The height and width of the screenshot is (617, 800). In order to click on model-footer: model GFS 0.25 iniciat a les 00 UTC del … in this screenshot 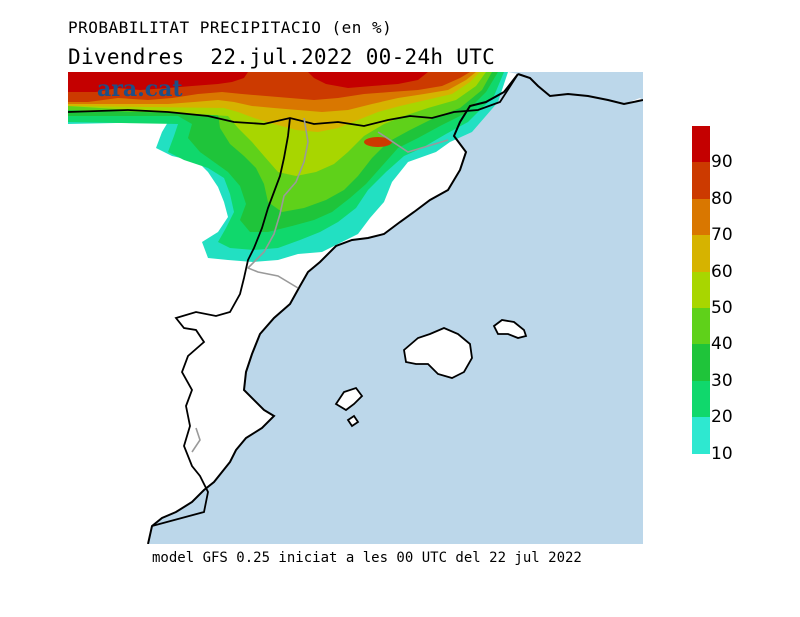, I will do `click(367, 558)`.